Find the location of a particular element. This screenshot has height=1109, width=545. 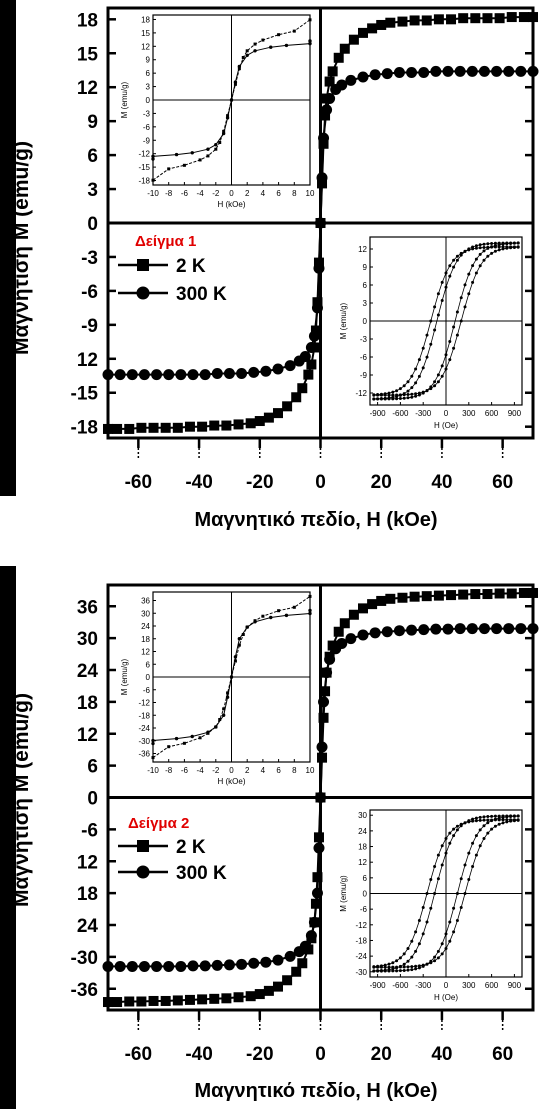

y-tick-label: 12 is located at coordinates (87, 735).